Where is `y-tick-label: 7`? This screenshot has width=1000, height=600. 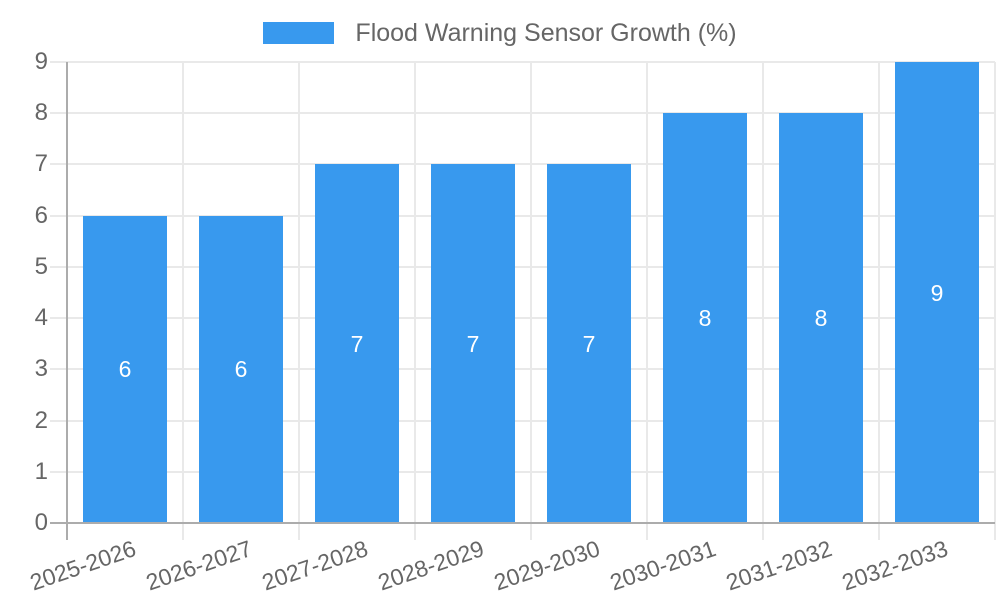
y-tick-label: 7 is located at coordinates (41, 164).